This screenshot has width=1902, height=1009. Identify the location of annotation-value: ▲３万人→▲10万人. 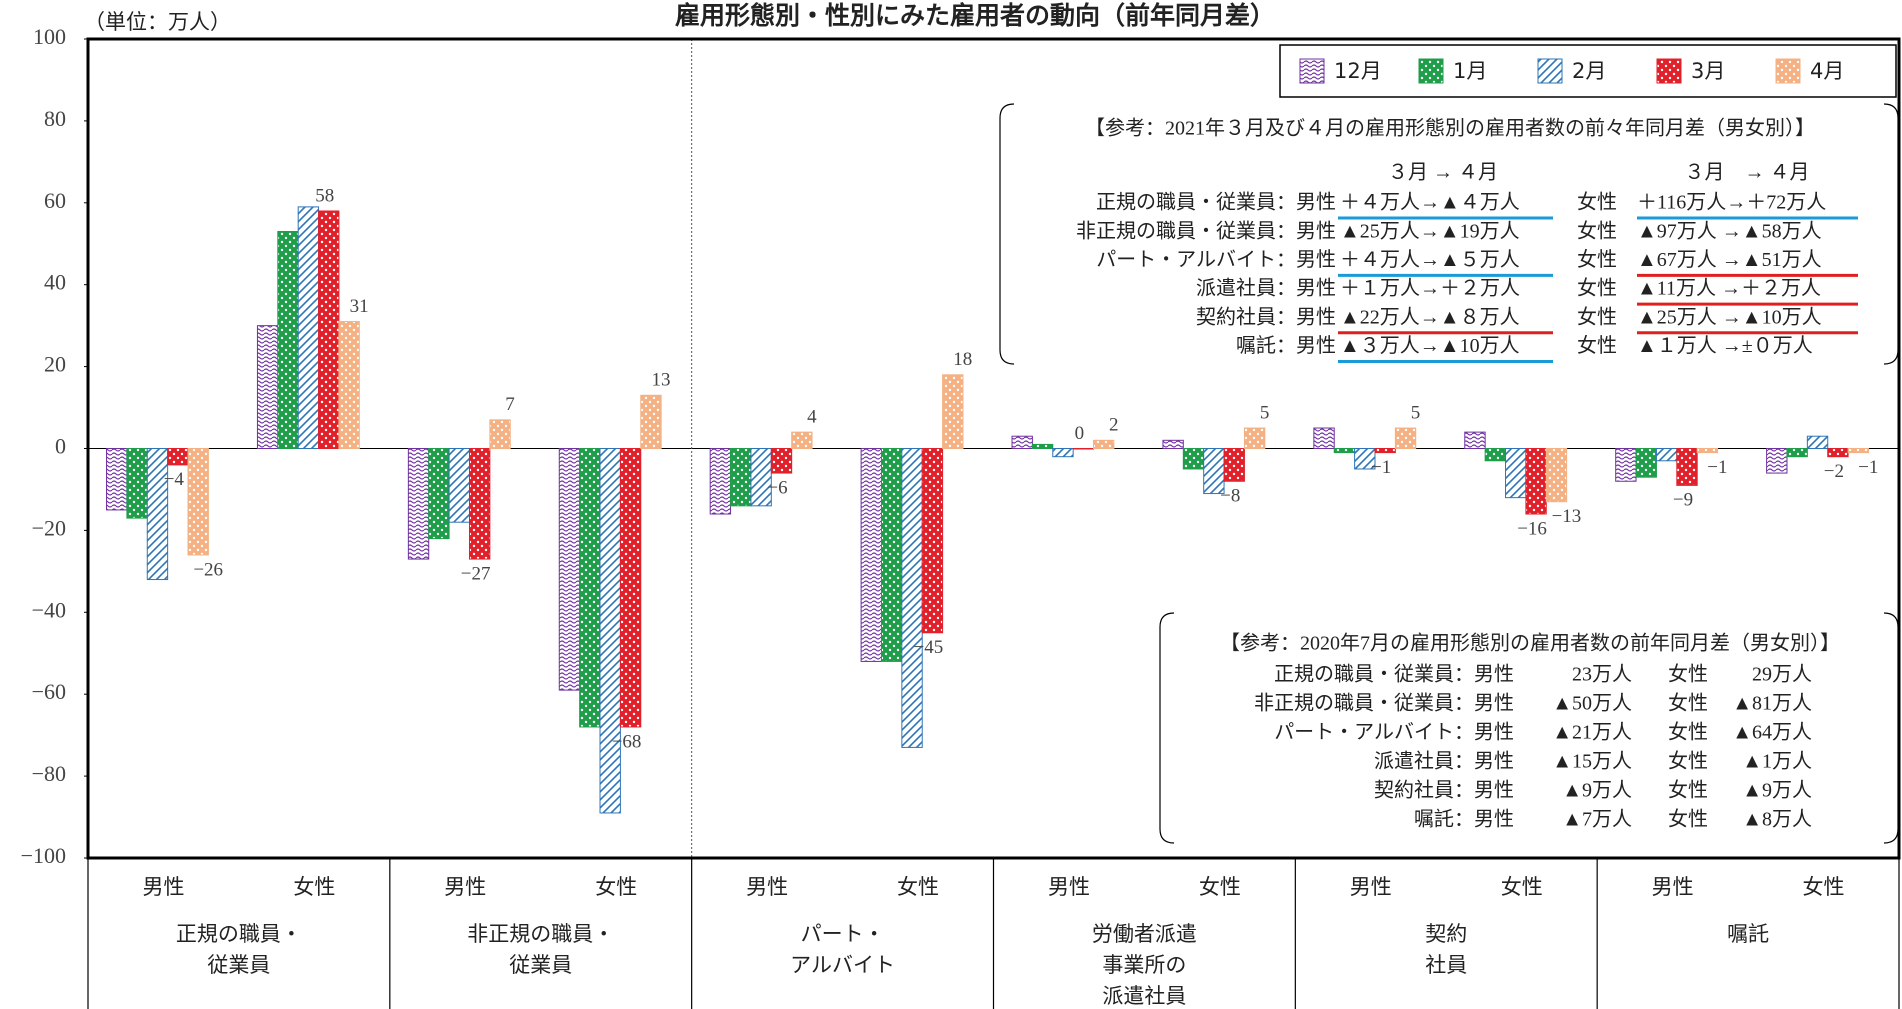
(1430, 345).